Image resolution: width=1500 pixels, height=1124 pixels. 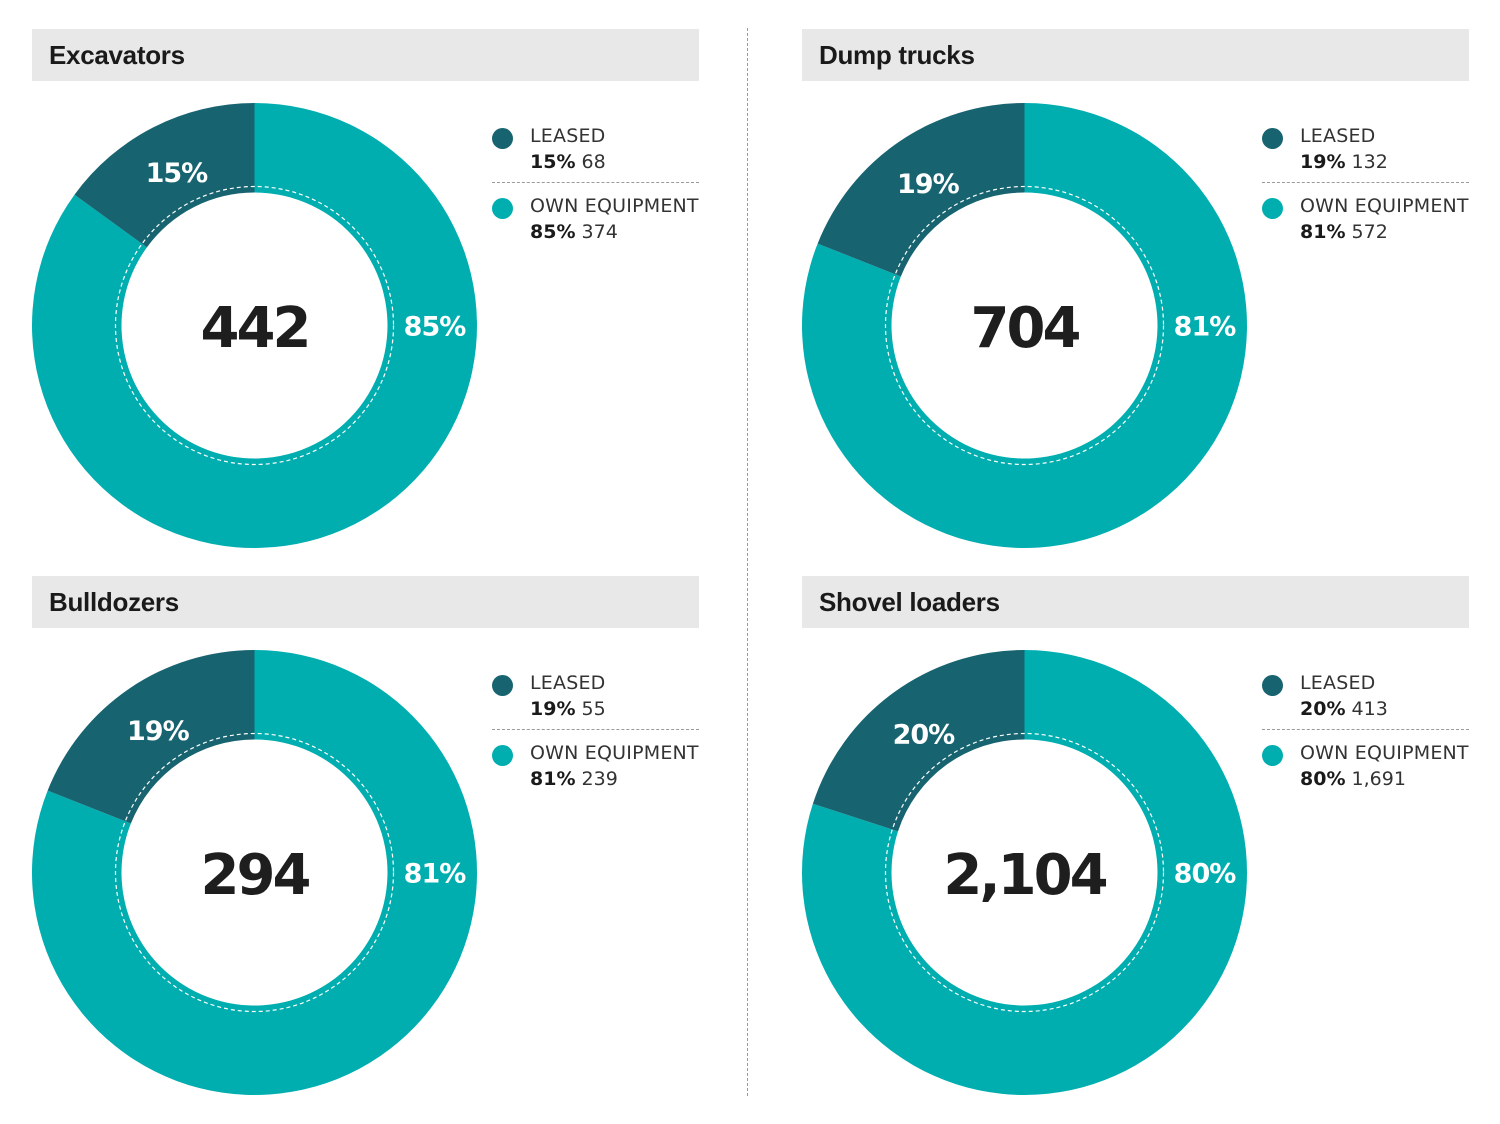 What do you see at coordinates (1369, 162) in the screenshot?
I see `legend-count: 132` at bounding box center [1369, 162].